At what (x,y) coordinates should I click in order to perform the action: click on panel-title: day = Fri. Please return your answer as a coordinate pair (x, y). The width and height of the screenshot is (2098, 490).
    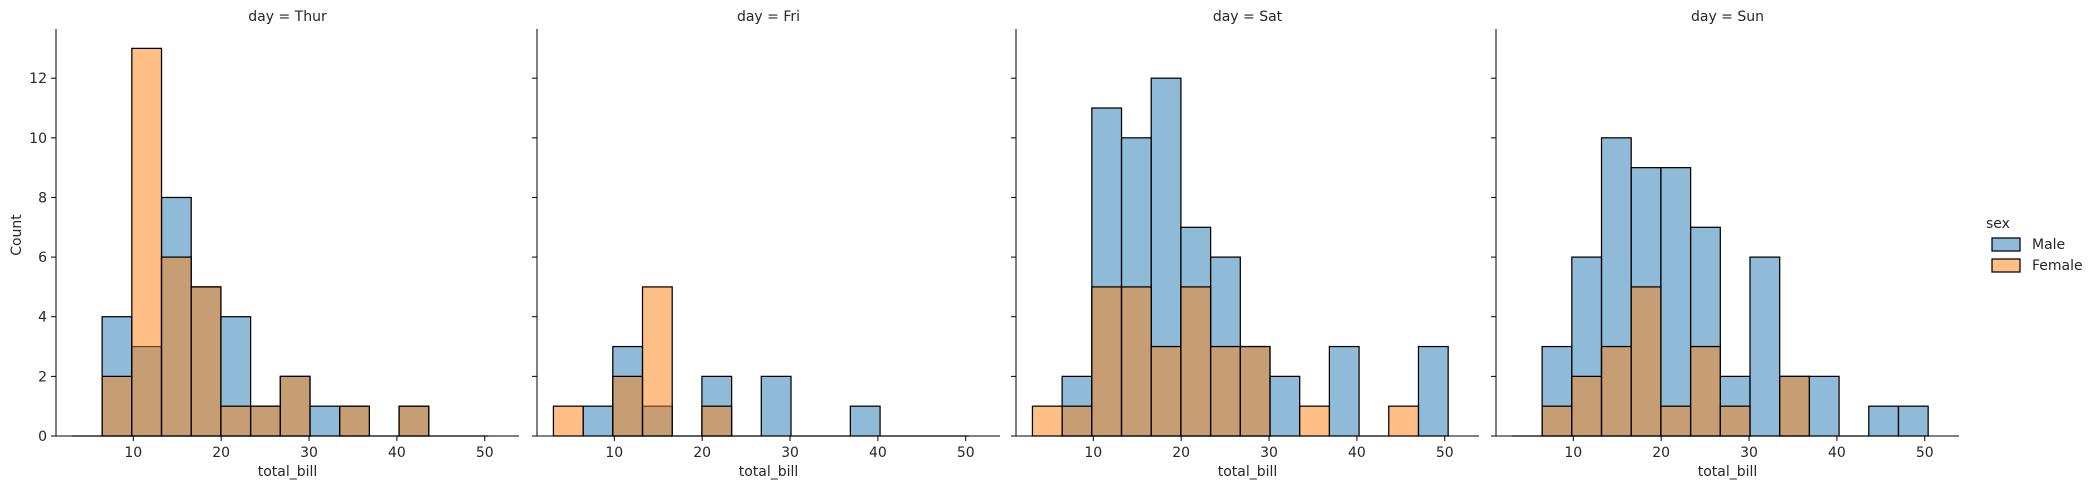
    Looking at the image, I should click on (768, 17).